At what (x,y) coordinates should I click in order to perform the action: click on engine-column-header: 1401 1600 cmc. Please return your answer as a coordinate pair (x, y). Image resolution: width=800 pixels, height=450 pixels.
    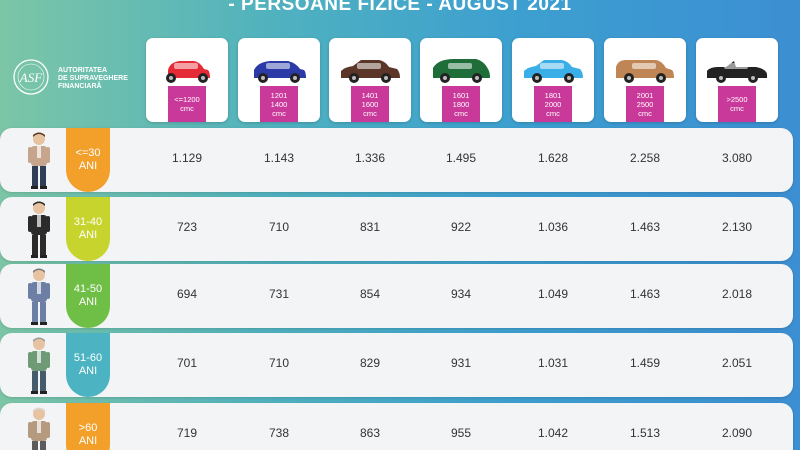
    Looking at the image, I should click on (370, 80).